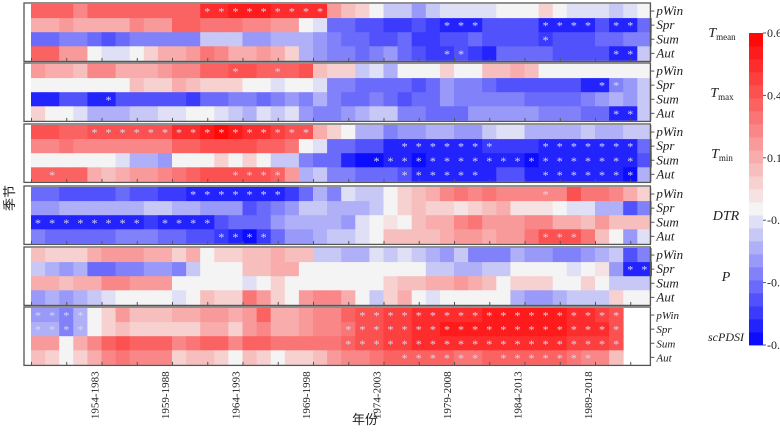 The width and height of the screenshot is (780, 432). Describe the element at coordinates (337, 92) in the screenshot. I see `panel-frame` at that location.